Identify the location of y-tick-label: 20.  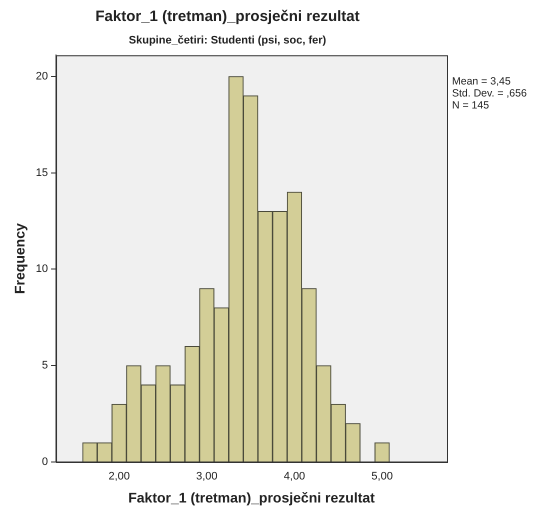
(42, 76).